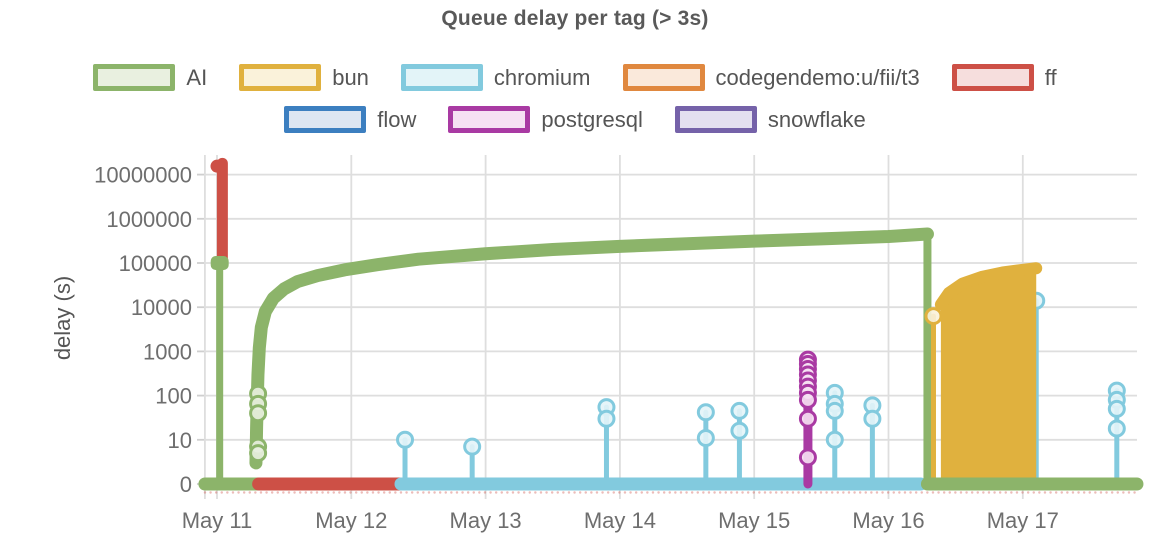  What do you see at coordinates (149, 219) in the screenshot?
I see `y-tick-label: 1000000` at bounding box center [149, 219].